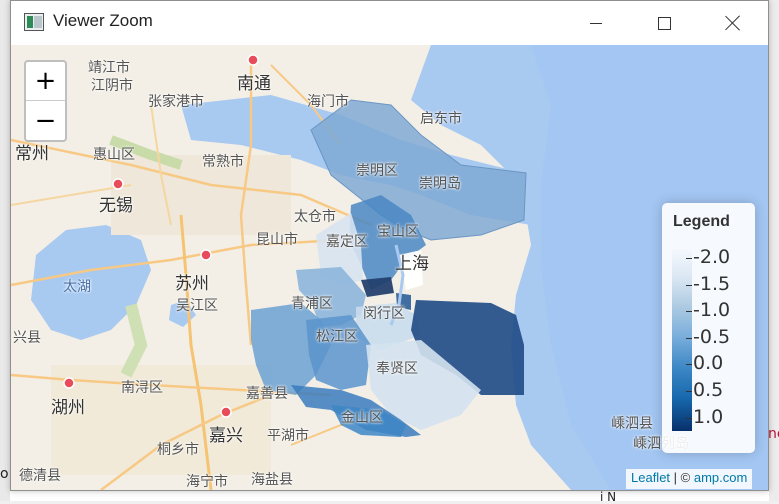  Describe the element at coordinates (682, 340) in the screenshot. I see `legend-color-ramp` at that location.